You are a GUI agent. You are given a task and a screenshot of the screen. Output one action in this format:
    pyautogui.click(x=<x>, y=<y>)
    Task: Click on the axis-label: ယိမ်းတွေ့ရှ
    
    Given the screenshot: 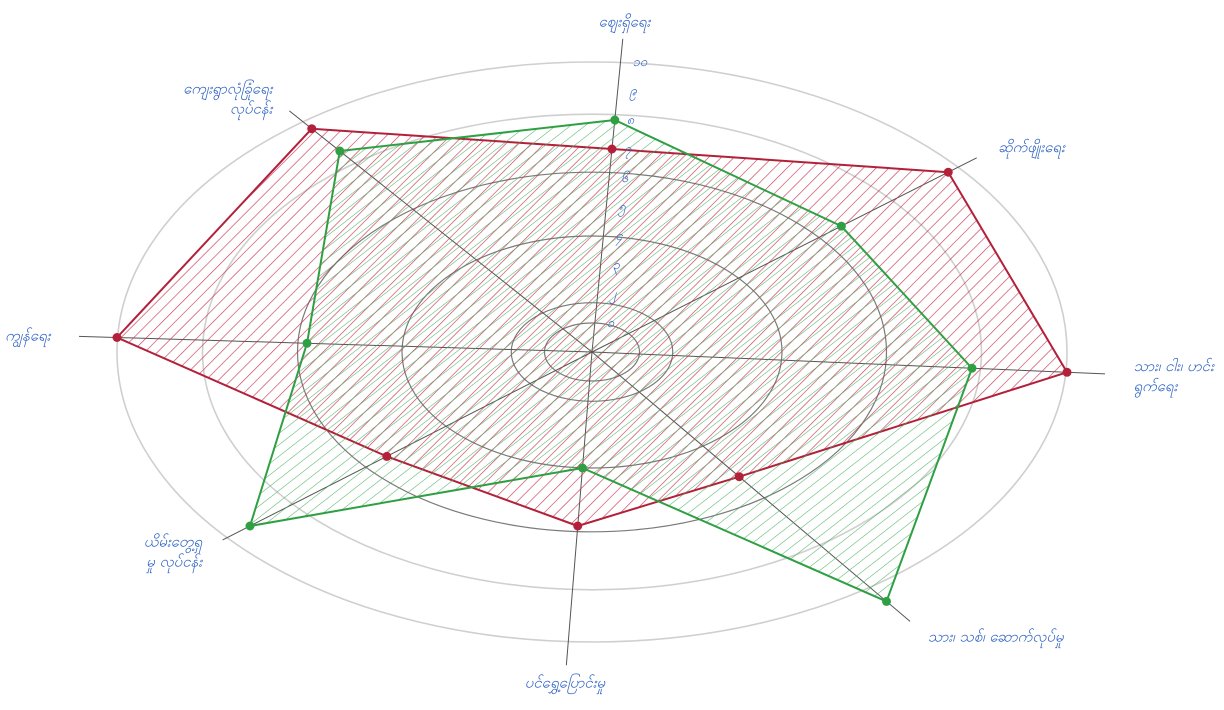 What is the action you would take?
    pyautogui.click(x=173, y=542)
    